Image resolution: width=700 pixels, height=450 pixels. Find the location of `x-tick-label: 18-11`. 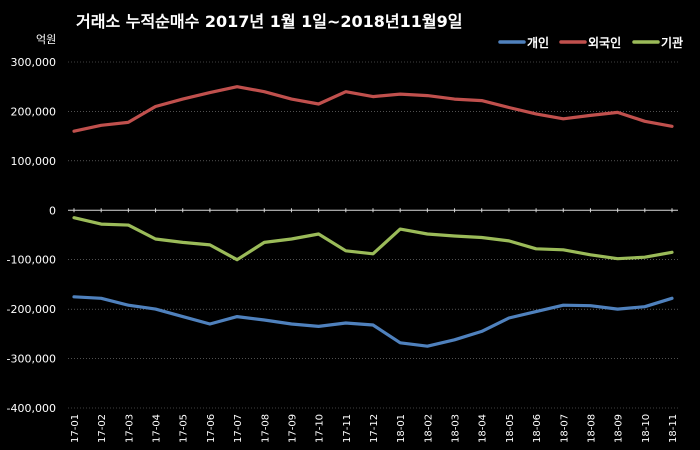

x-tick-label: 18-11 is located at coordinates (673, 428).